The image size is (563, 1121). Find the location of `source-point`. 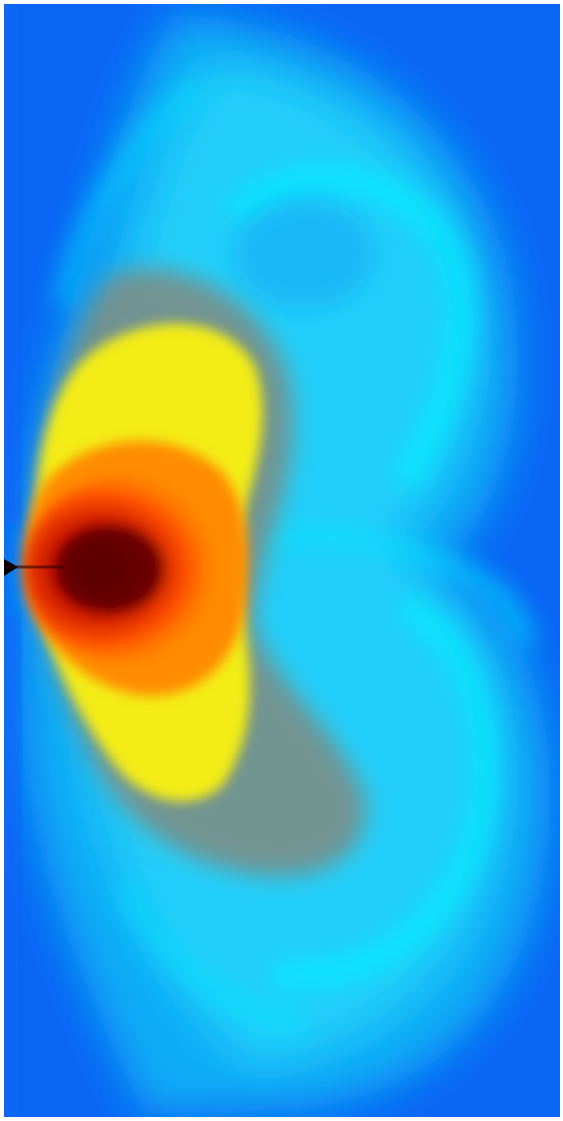

source-point is located at coordinates (34, 567).